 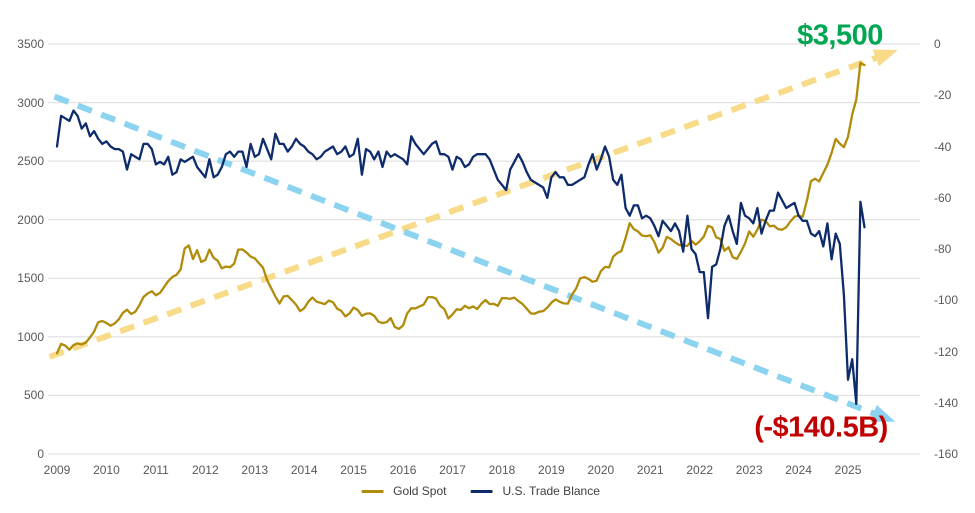 What do you see at coordinates (821, 427) in the screenshot?
I see `trade-low-annotation: (-$140.5B)` at bounding box center [821, 427].